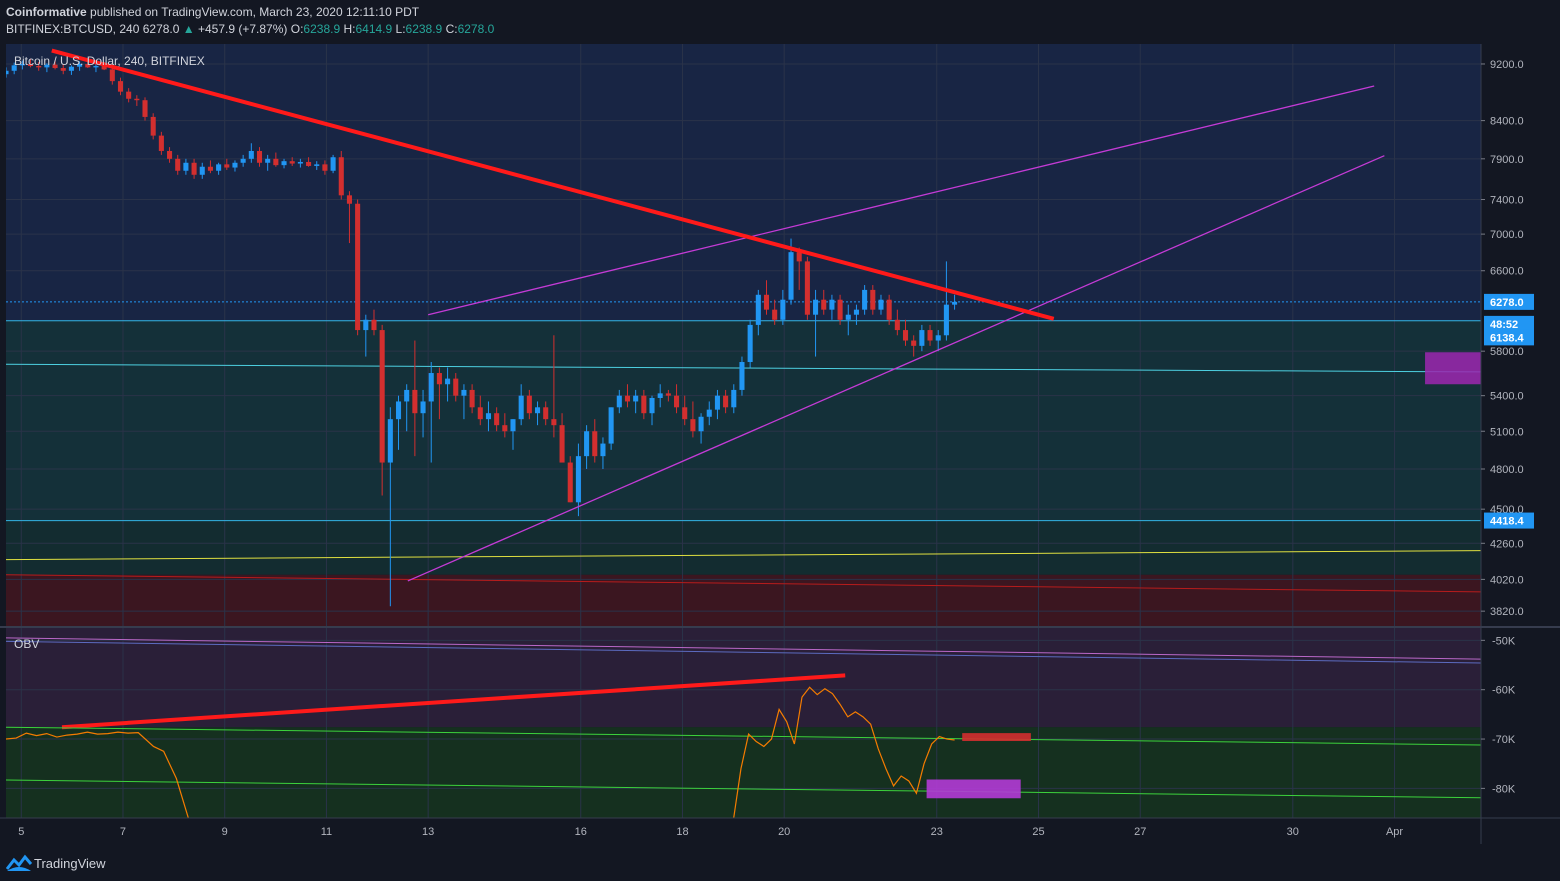  Describe the element at coordinates (996, 737) in the screenshot. I see `obv-red-box` at that location.